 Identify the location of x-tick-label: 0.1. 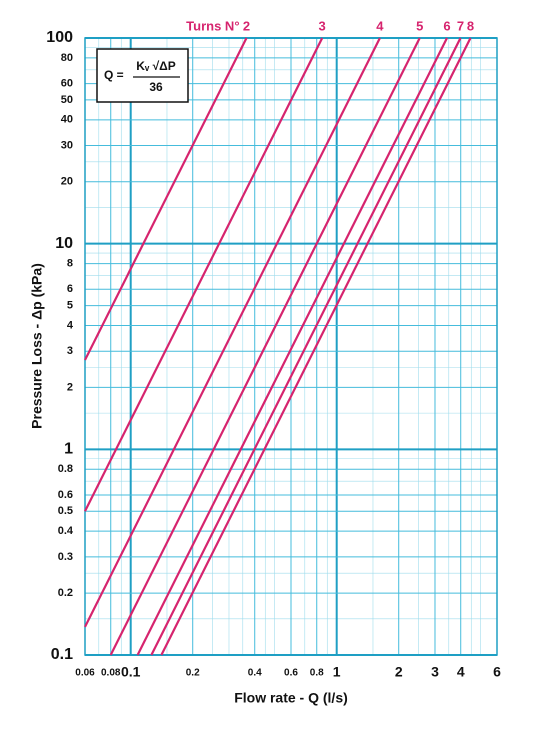
(131, 672).